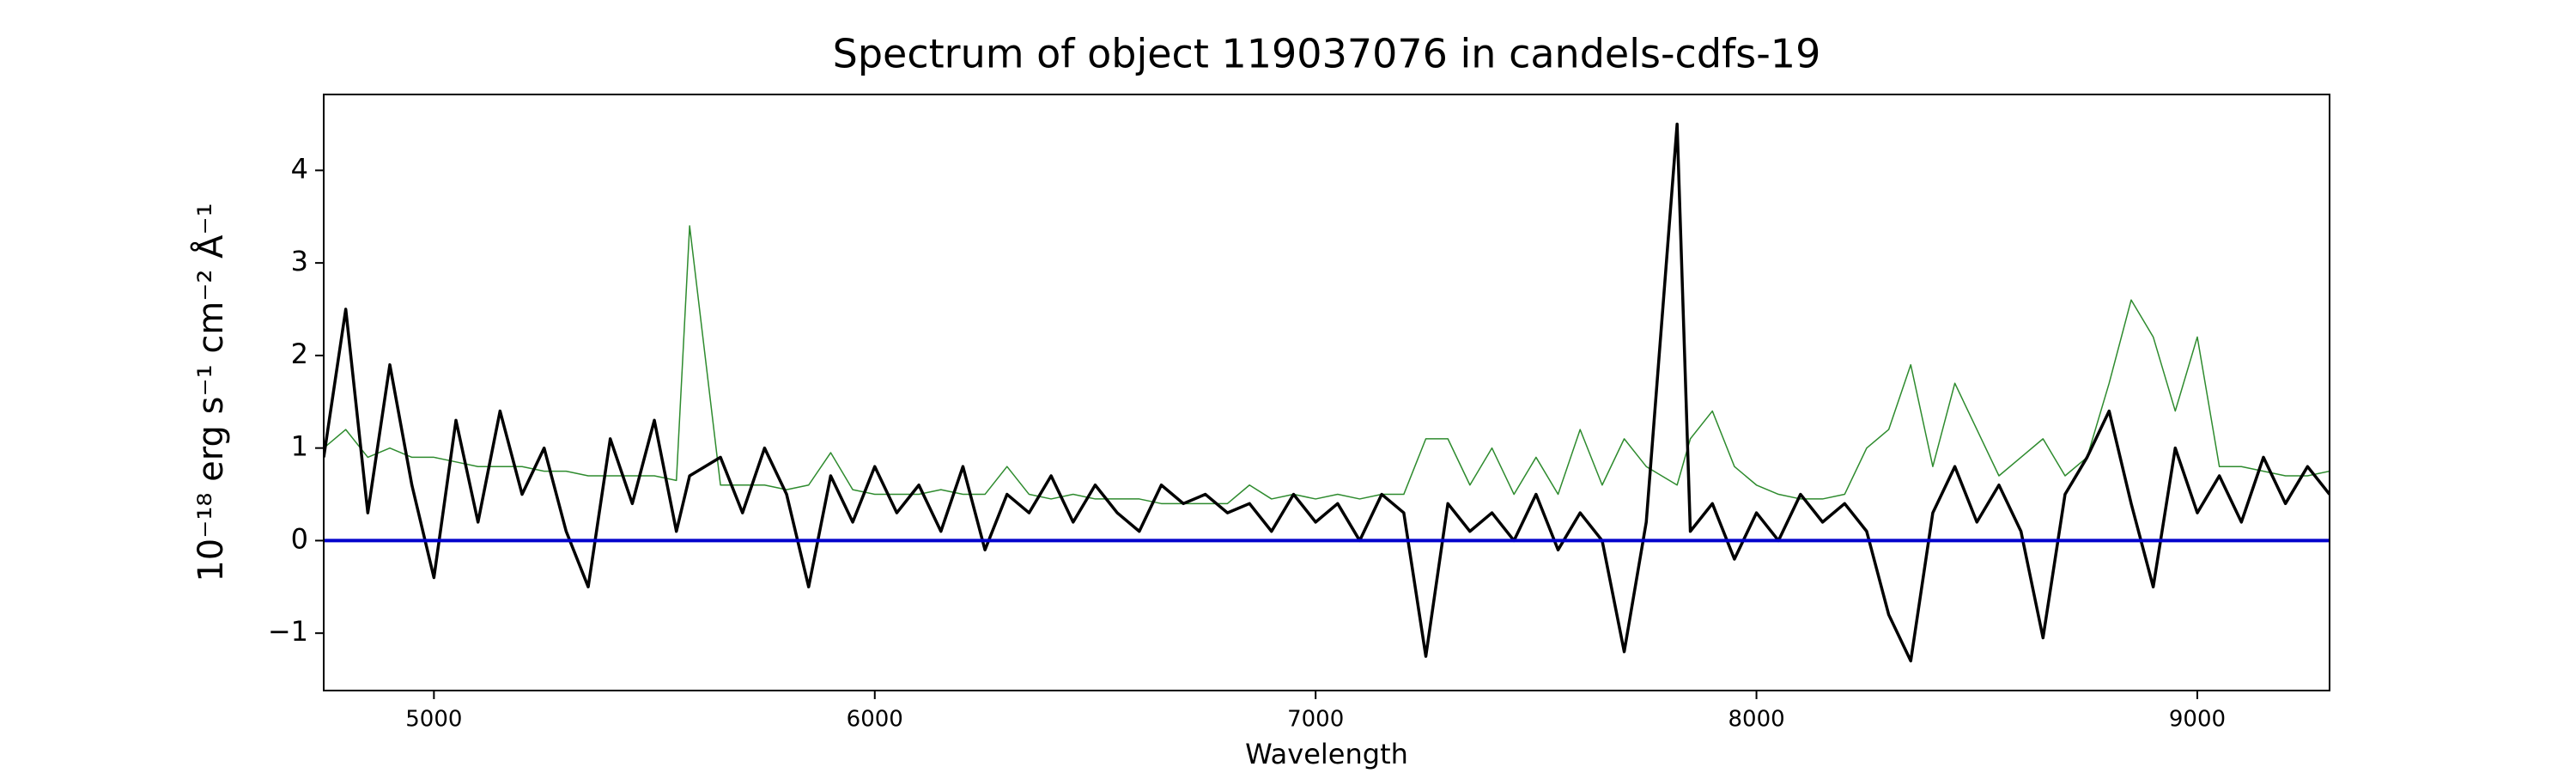  Describe the element at coordinates (300, 261) in the screenshot. I see `y-tick-label: 3` at that location.